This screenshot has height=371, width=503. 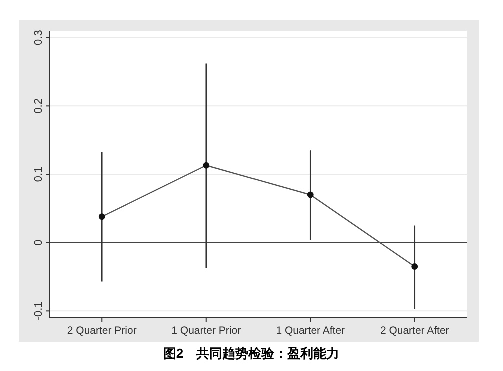 What do you see at coordinates (311, 331) in the screenshot?
I see `x-tick-label: 1 Quarter After` at bounding box center [311, 331].